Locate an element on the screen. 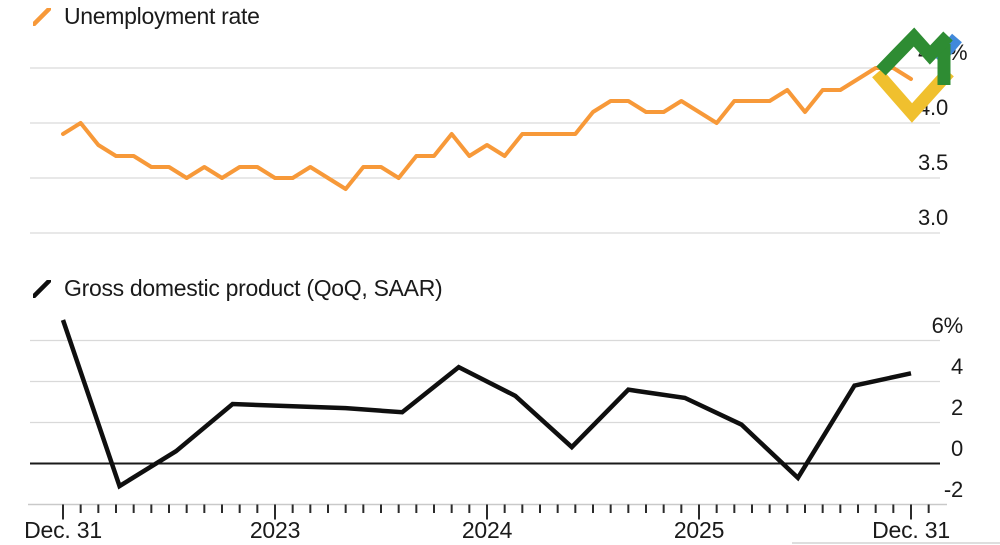 This screenshot has width=1000, height=545. legend-unemployment: Unemployment rate is located at coordinates (146, 16).